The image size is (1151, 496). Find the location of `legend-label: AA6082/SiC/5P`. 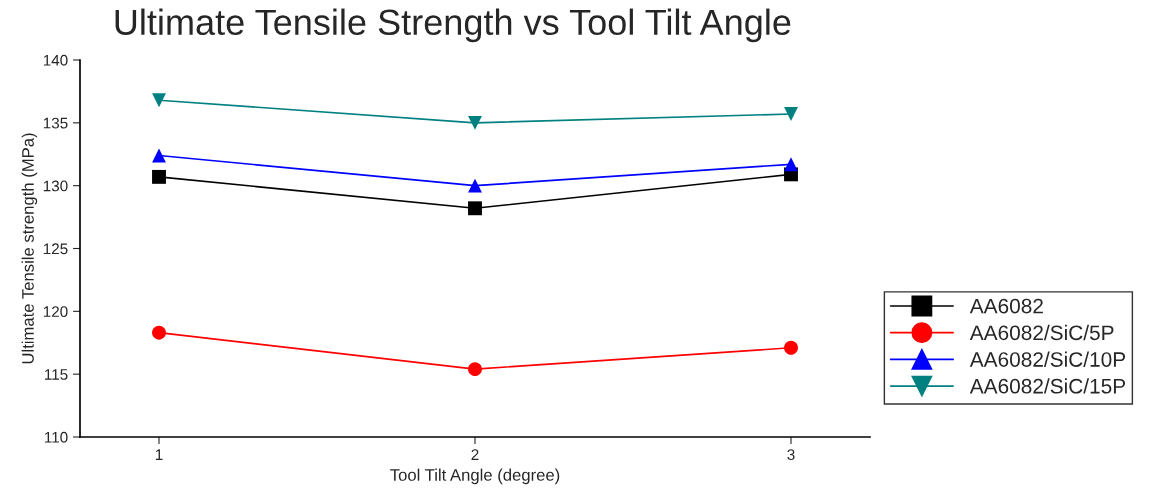

legend-label: AA6082/SiC/5P is located at coordinates (1041, 332).